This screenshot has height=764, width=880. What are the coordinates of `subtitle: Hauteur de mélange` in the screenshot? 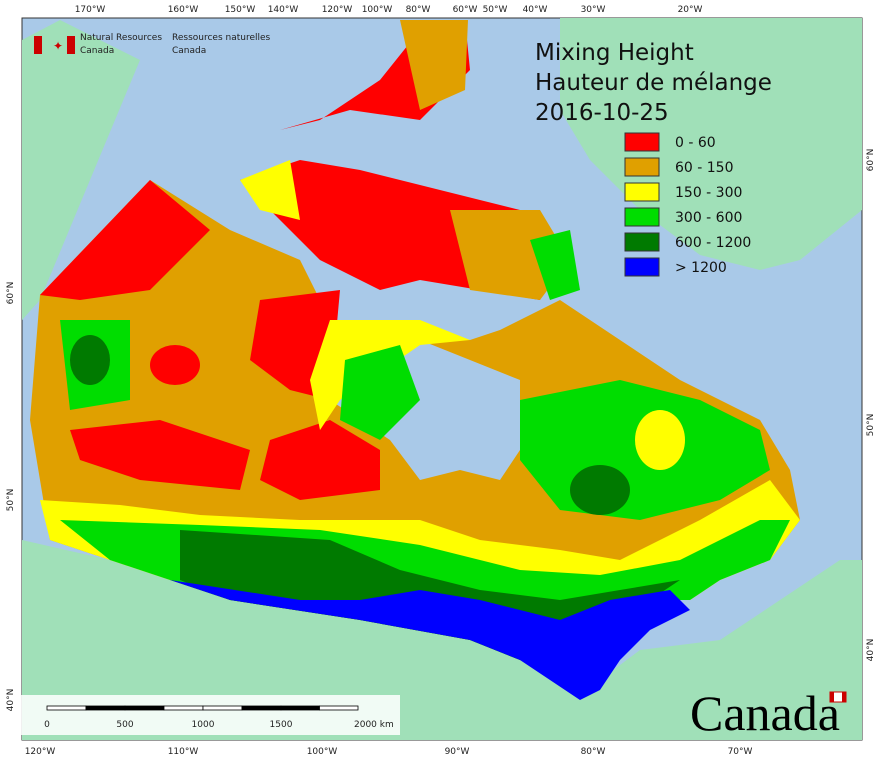 It's located at (653, 83).